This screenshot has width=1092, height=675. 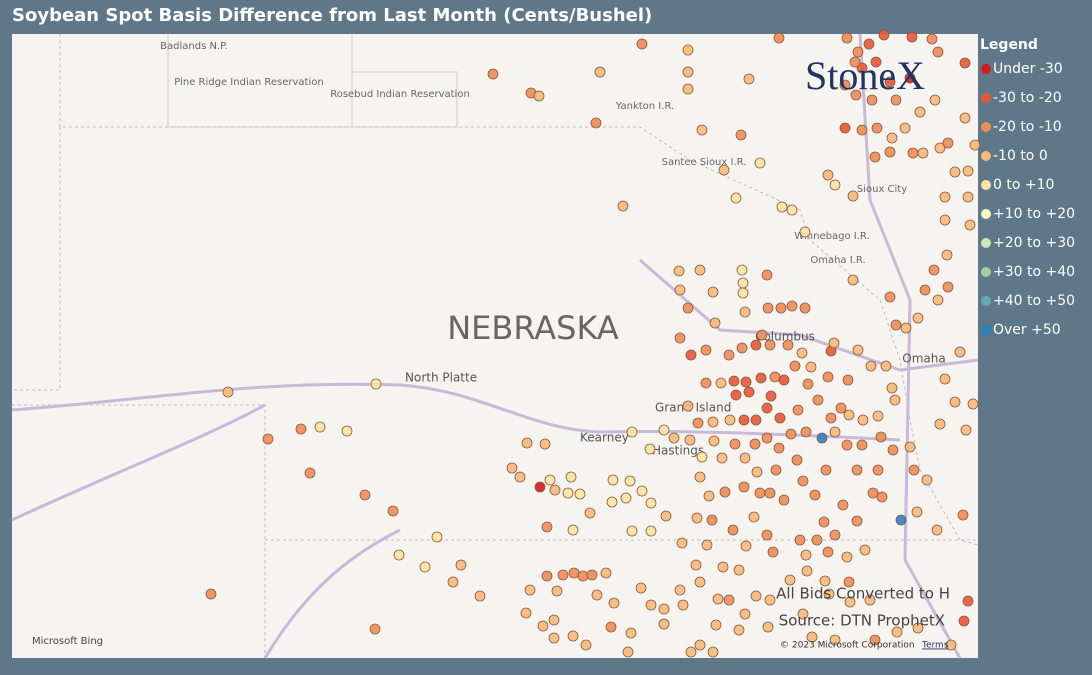 I want to click on place-label: Winnebago I.R., so click(x=831, y=236).